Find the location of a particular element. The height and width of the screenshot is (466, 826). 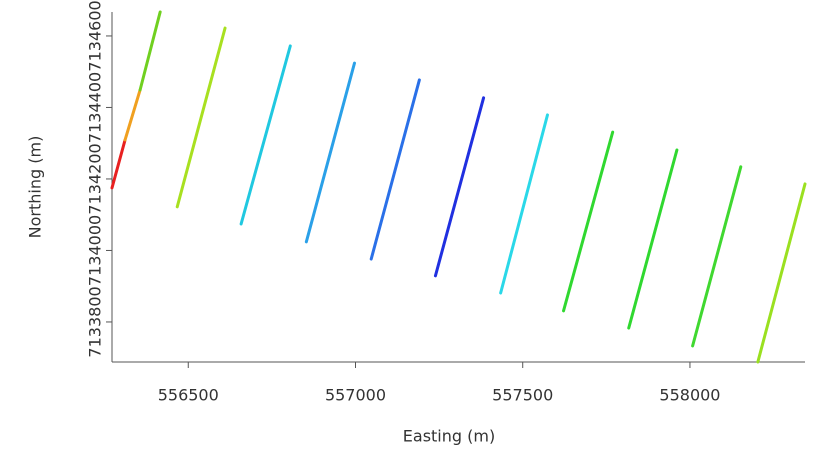

y-tick-label: 7134200 is located at coordinates (95, 178).